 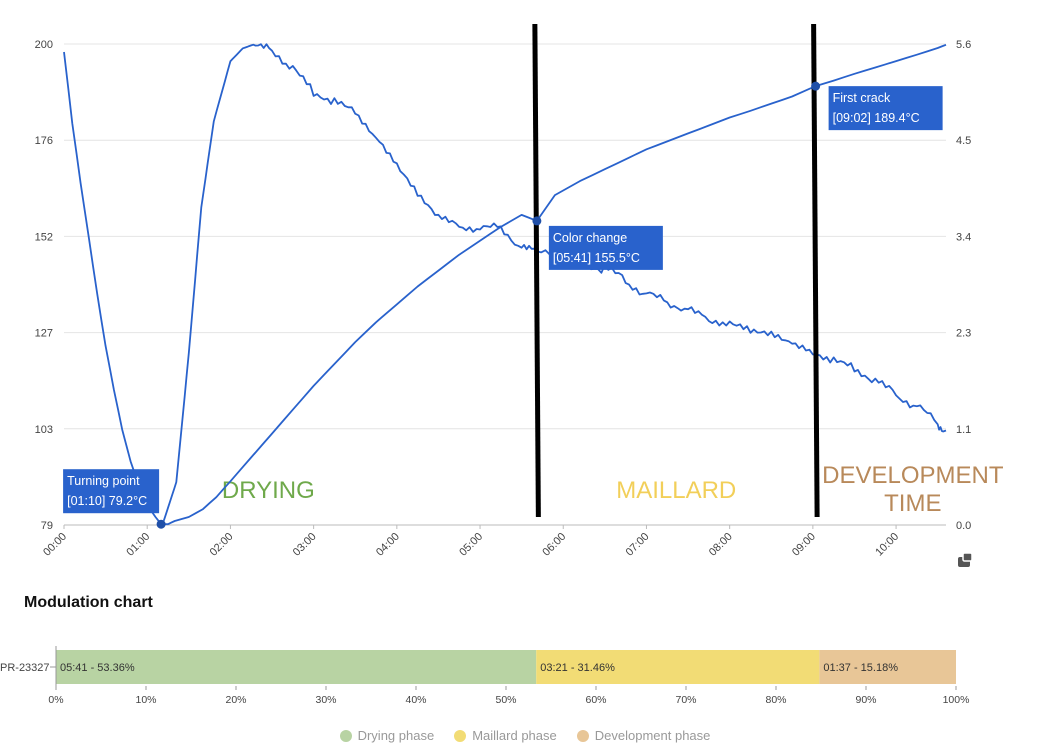 I want to click on phase-label: DEVELOPMENT, so click(x=913, y=475).